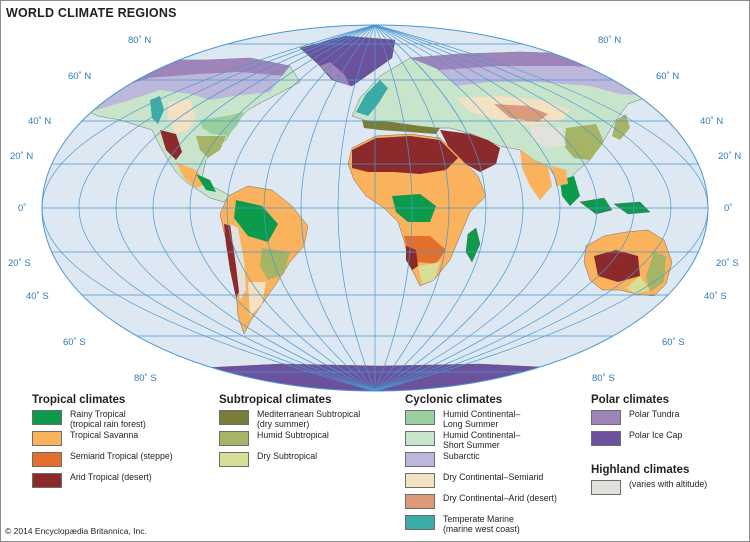 The image size is (750, 542). What do you see at coordinates (673, 342) in the screenshot?
I see `lat-label-60s-right: 60˚ S` at bounding box center [673, 342].